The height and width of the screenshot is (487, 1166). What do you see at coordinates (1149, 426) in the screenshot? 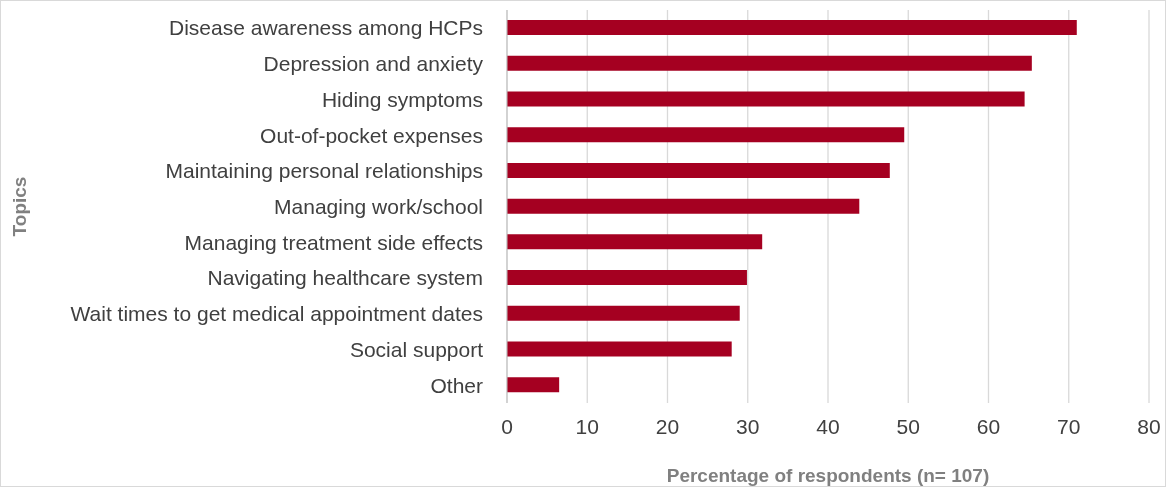
I see `x-tick-label: 80` at bounding box center [1149, 426].